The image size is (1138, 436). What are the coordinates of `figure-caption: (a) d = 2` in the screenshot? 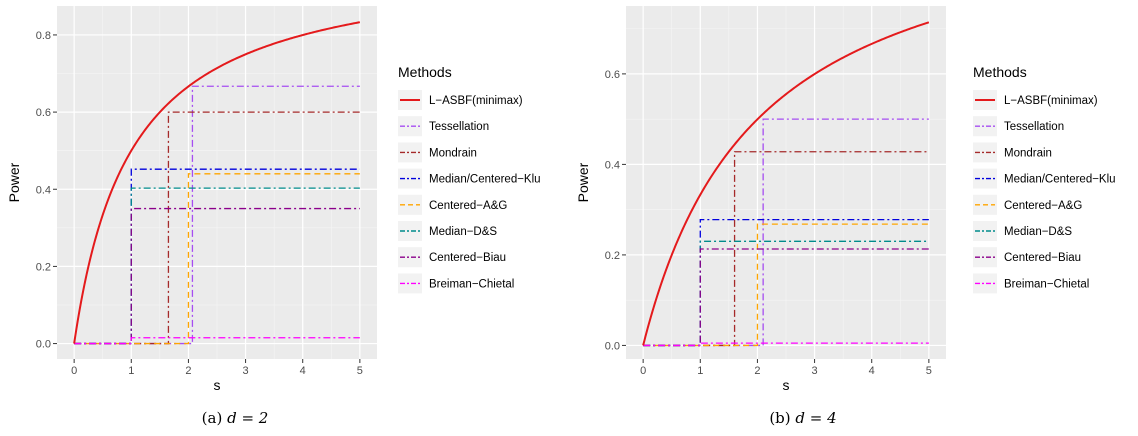 It's located at (235, 418).